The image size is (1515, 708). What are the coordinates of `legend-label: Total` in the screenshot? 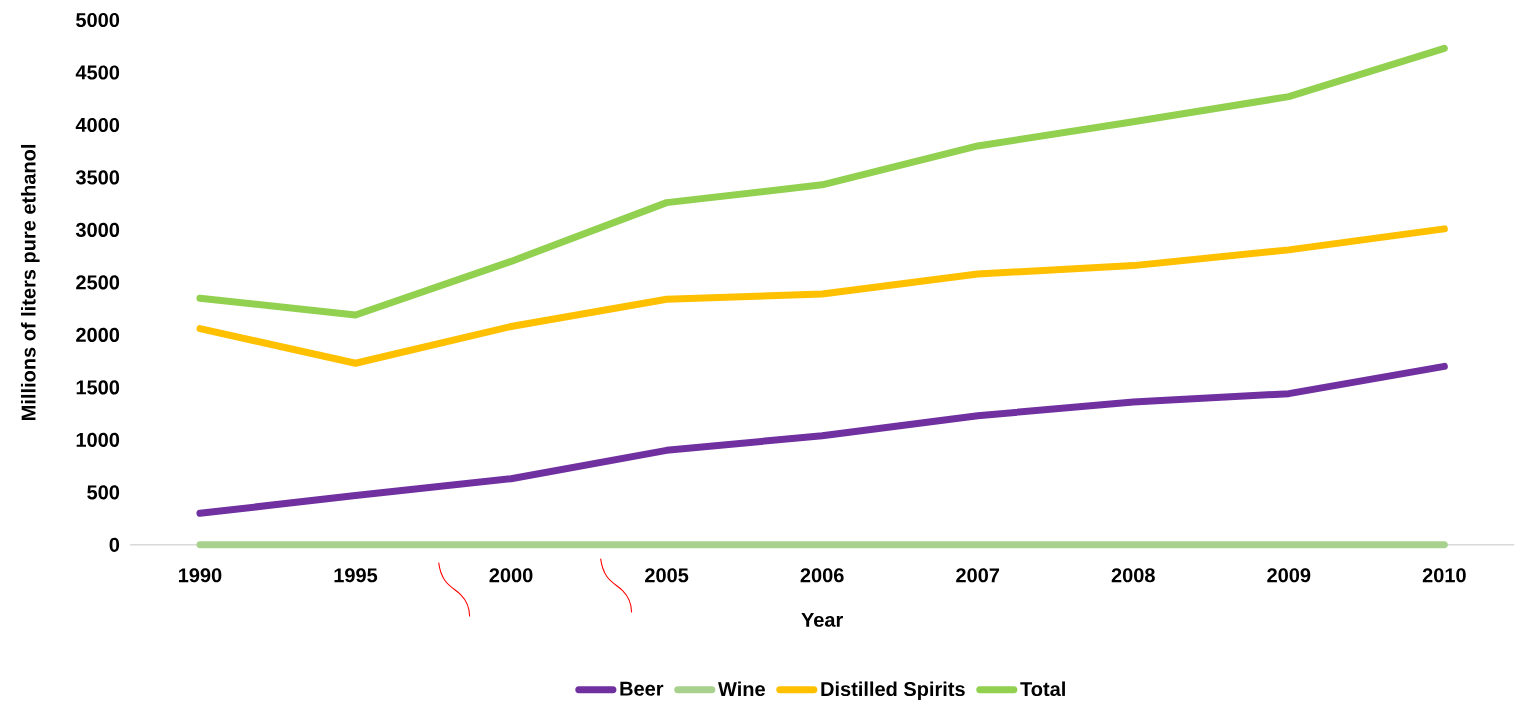 It's located at (1042, 689).